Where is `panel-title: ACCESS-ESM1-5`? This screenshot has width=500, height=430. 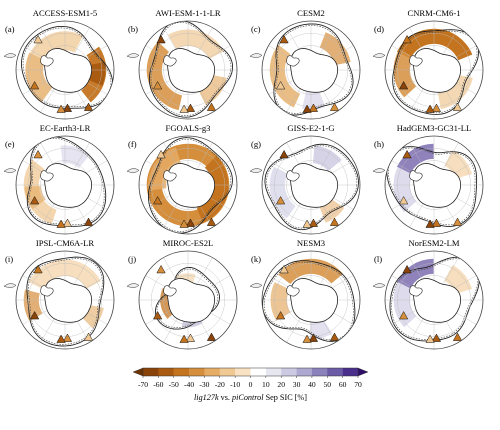 panel-title: ACCESS-ESM1-5 is located at coordinates (65, 13).